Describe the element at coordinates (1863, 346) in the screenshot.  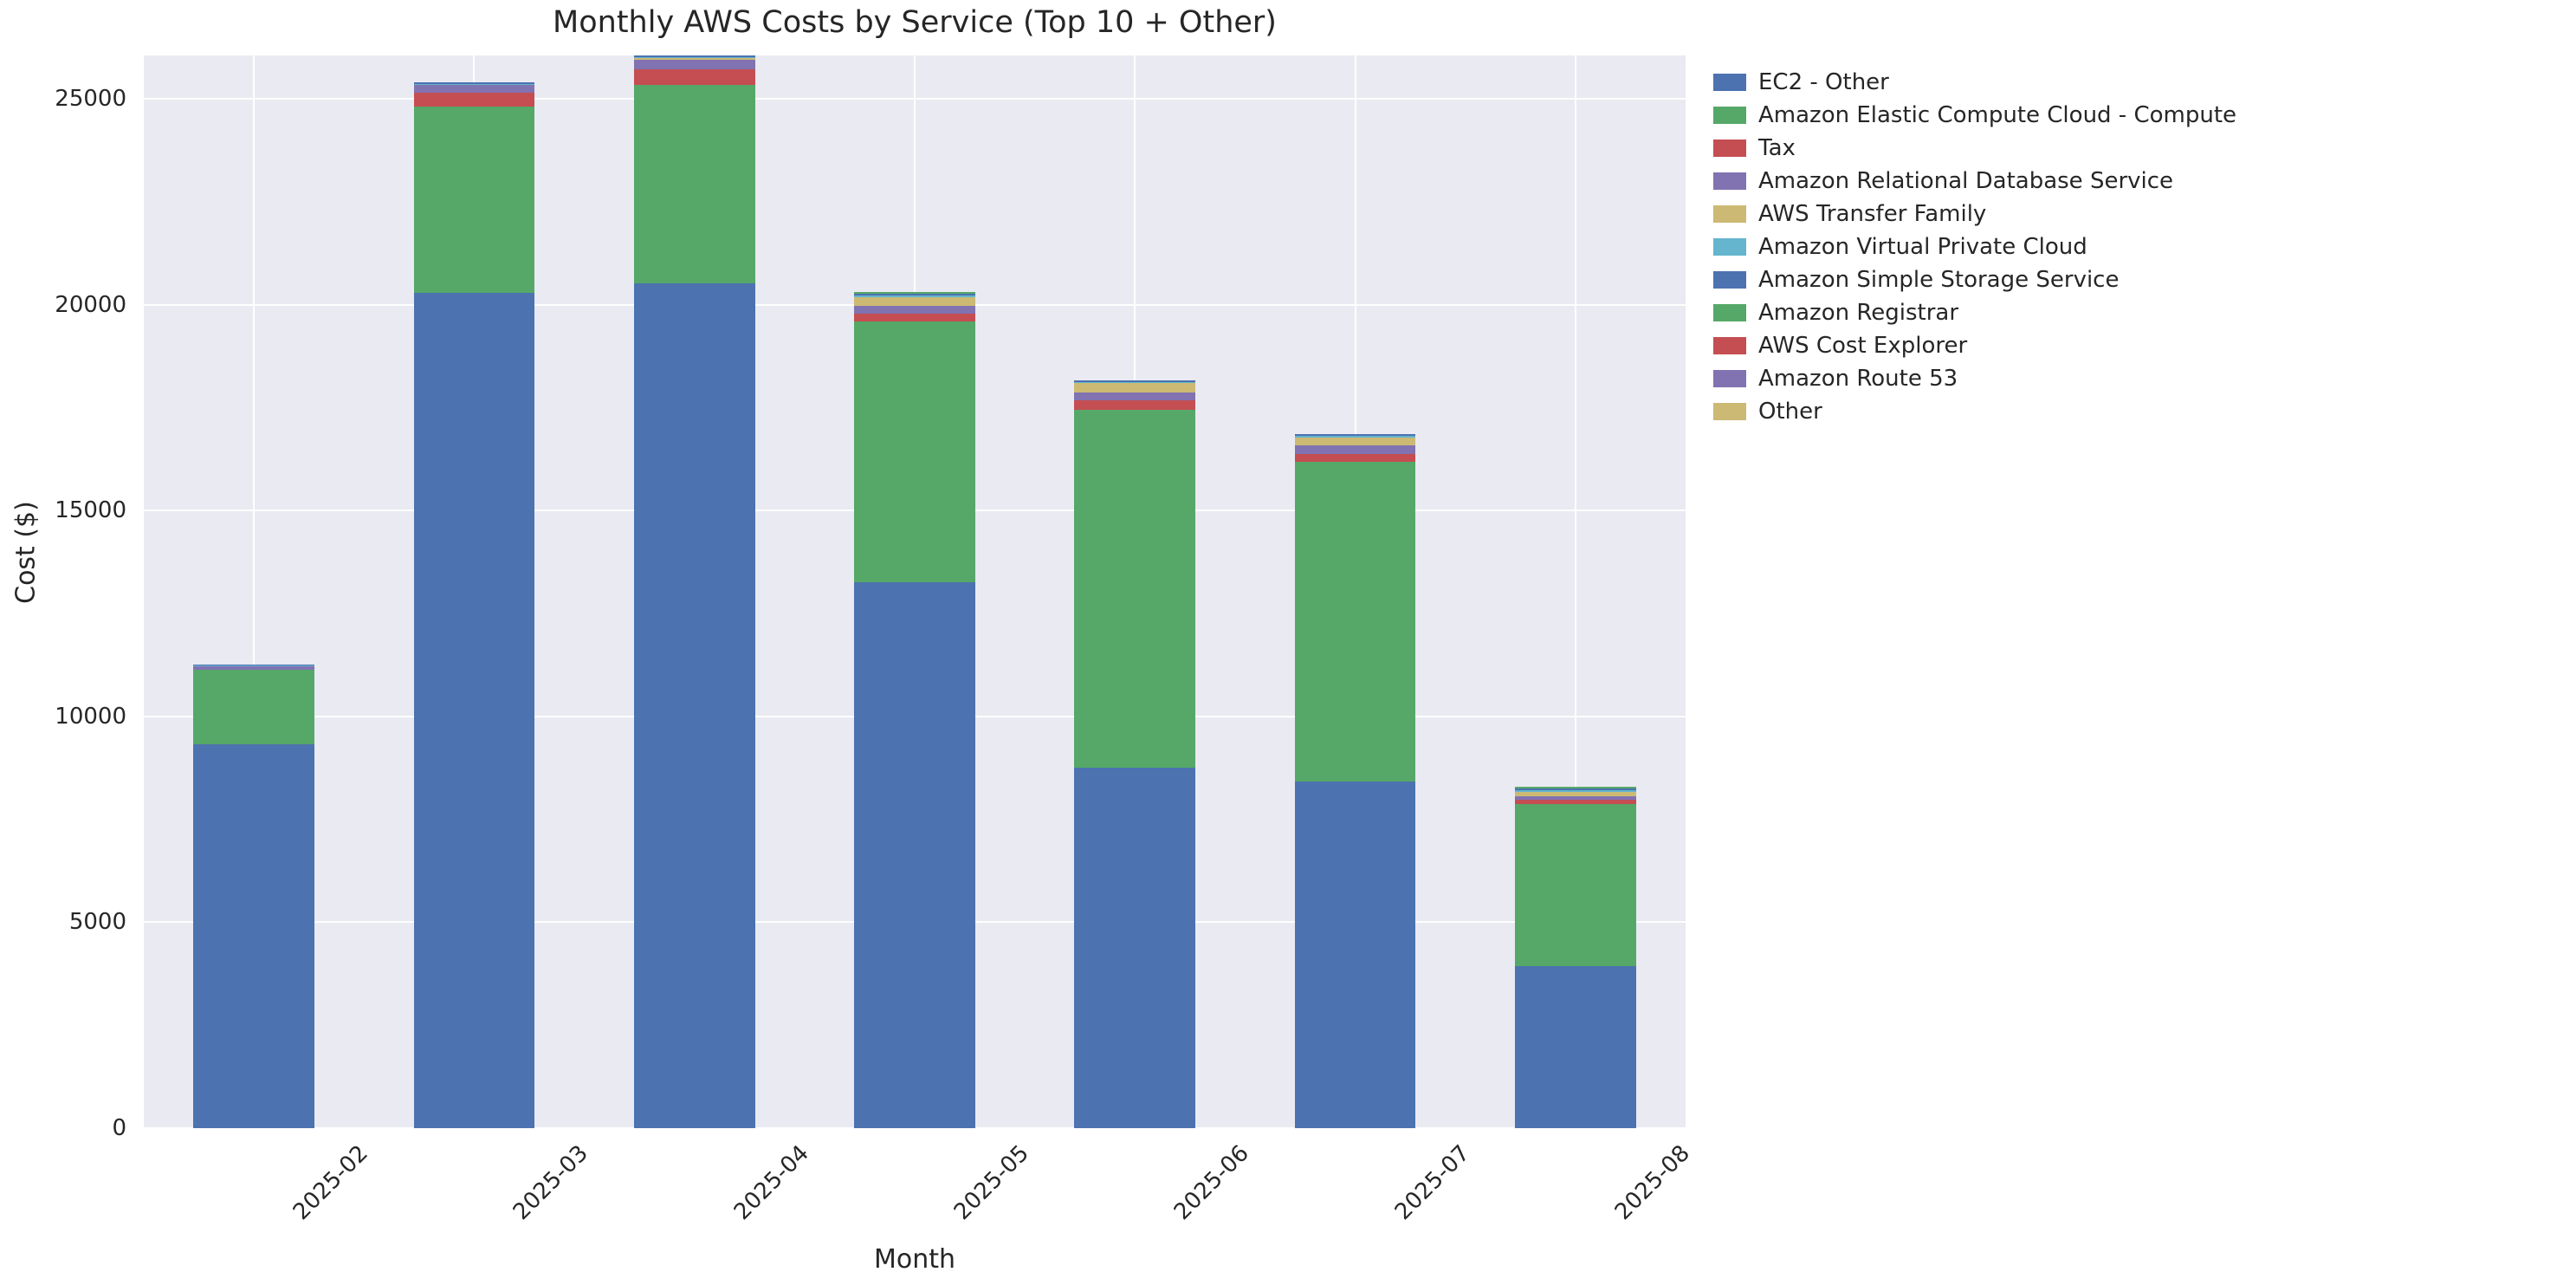
I see `legend-label: AWS Cost Explorer` at that location.